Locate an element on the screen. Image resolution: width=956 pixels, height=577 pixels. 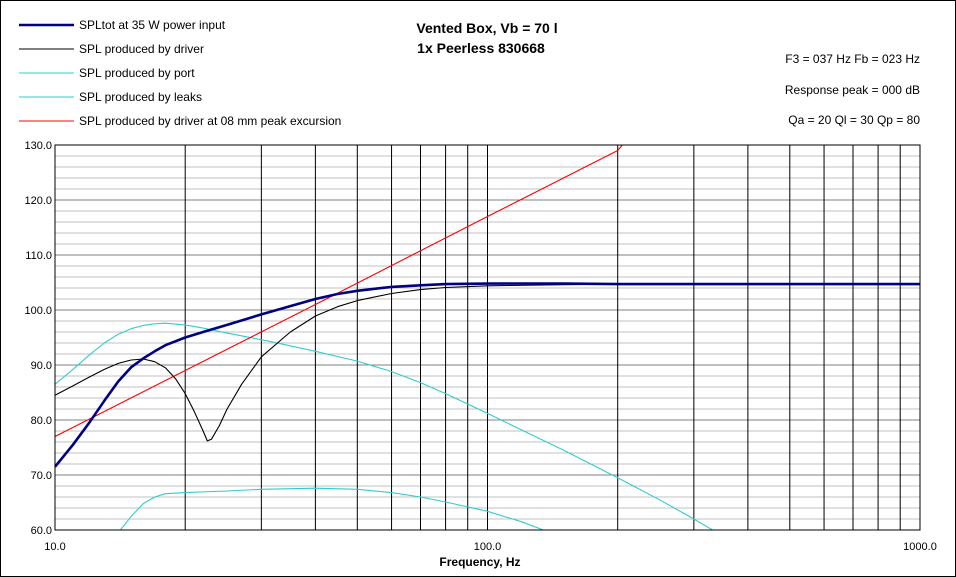
legend-label: SPL produced by leaks is located at coordinates (140, 97).